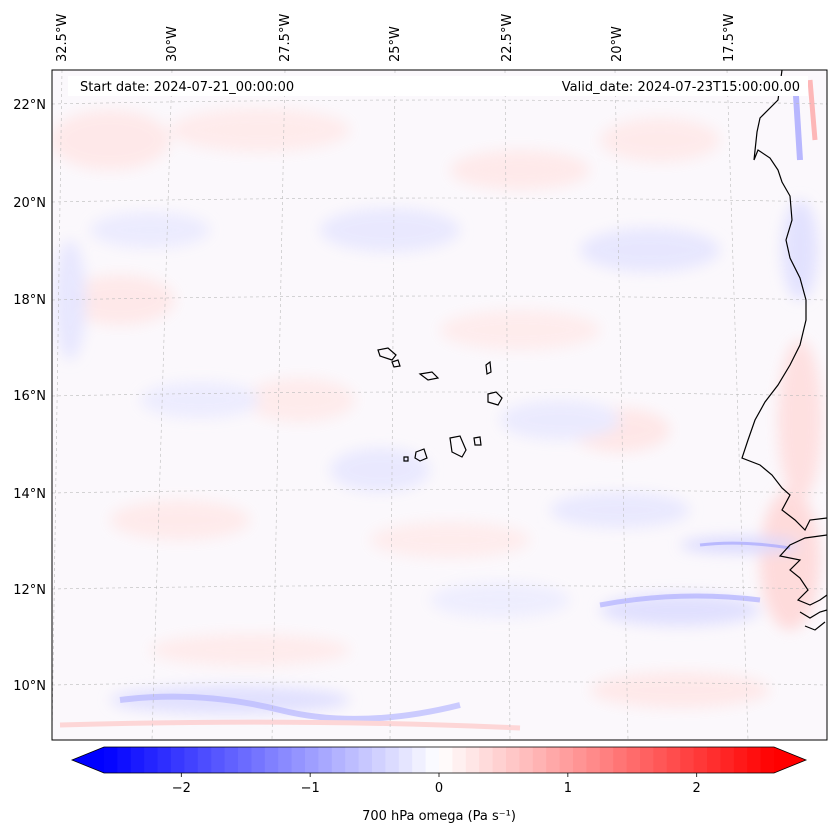 The width and height of the screenshot is (837, 839). I want to click on colorbar-label: 700 hPa omega (Pa s⁻¹), so click(439, 816).